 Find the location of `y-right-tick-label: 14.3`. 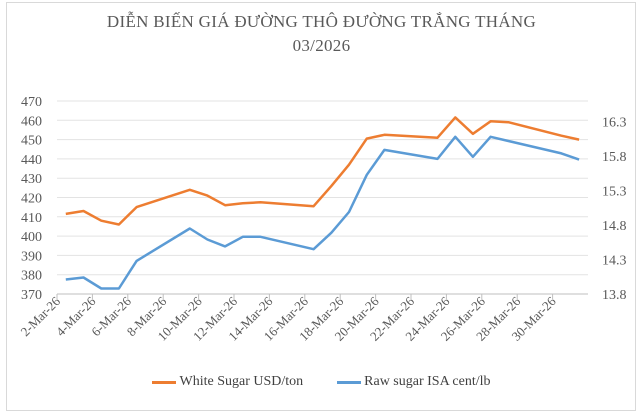

y-right-tick-label: 14.3 is located at coordinates (614, 261).